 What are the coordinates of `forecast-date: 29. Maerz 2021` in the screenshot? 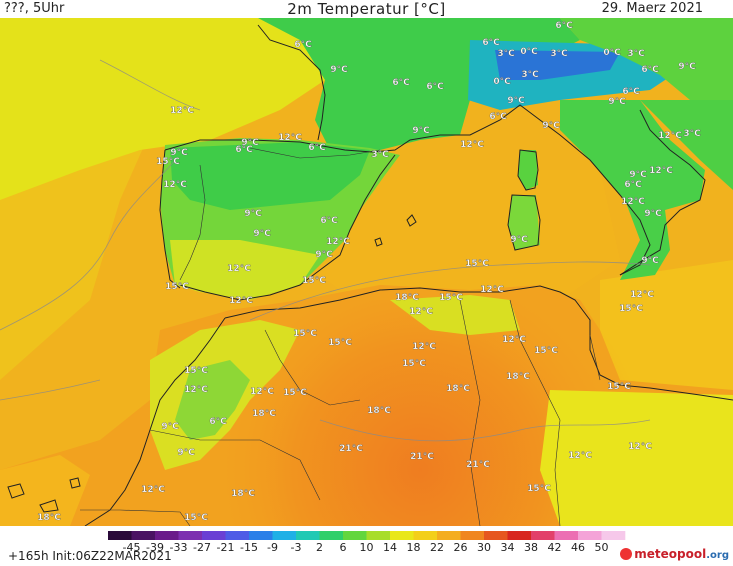 It's located at (652, 8).